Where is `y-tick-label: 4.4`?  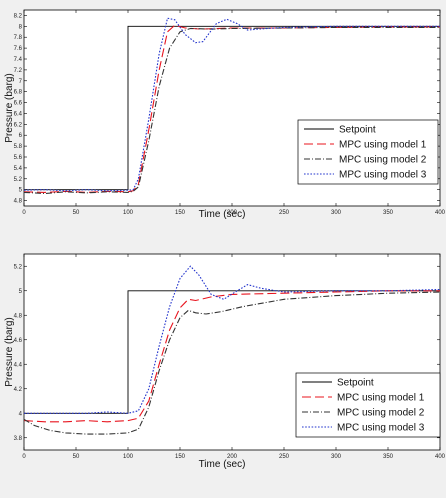 y-tick-label: 4.4 is located at coordinates (18, 365).